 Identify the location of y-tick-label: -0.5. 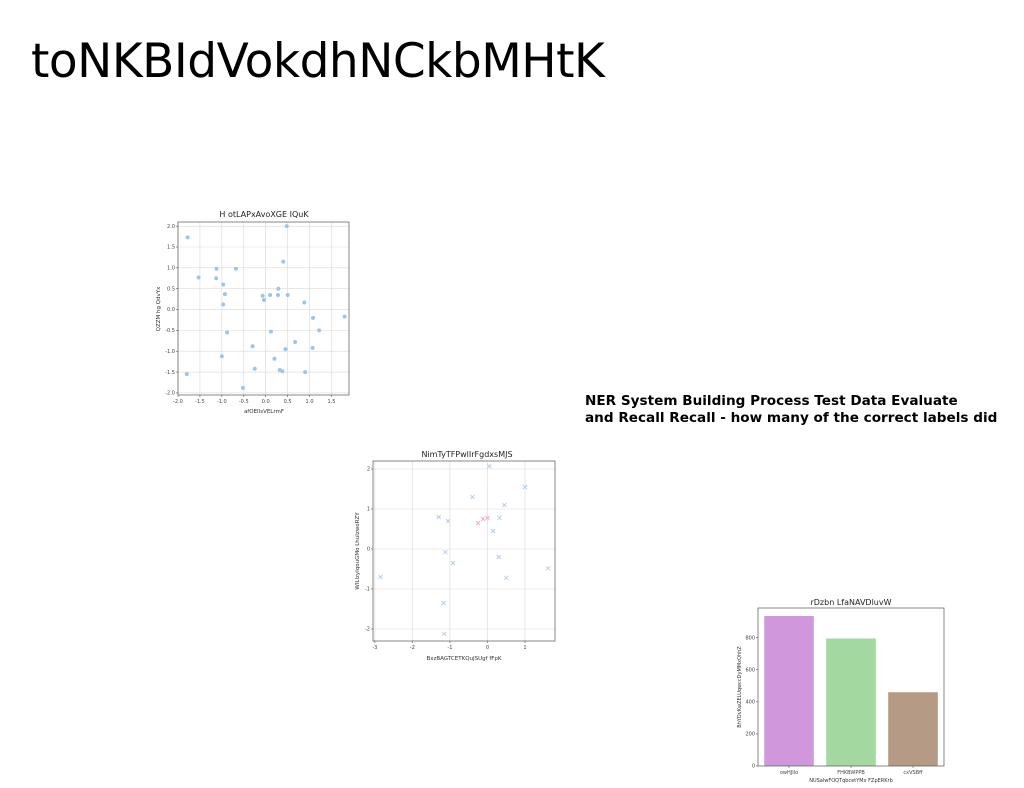
(170, 331).